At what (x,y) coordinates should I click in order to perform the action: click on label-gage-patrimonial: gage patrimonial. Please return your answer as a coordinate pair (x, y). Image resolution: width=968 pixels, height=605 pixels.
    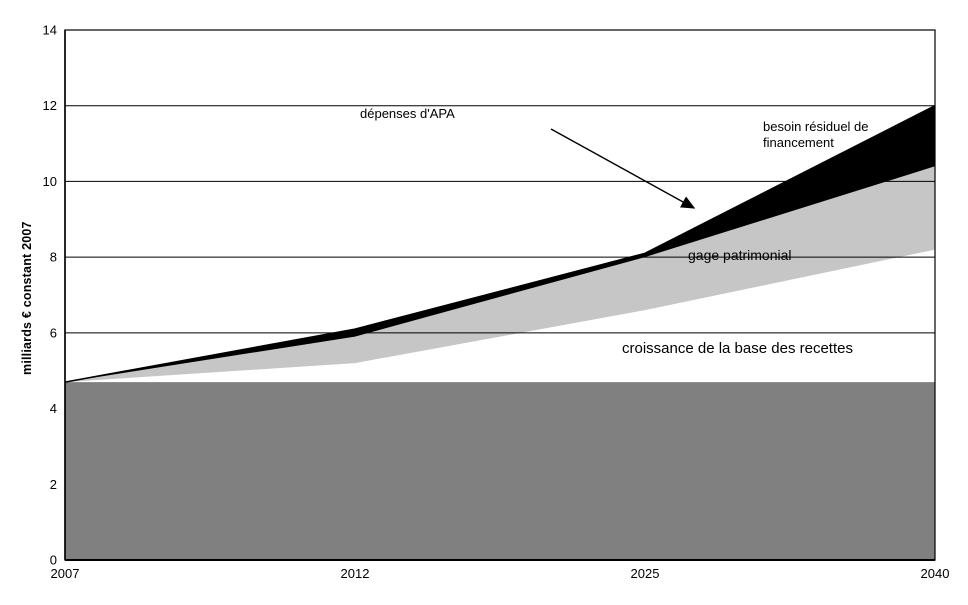
    Looking at the image, I should click on (740, 255).